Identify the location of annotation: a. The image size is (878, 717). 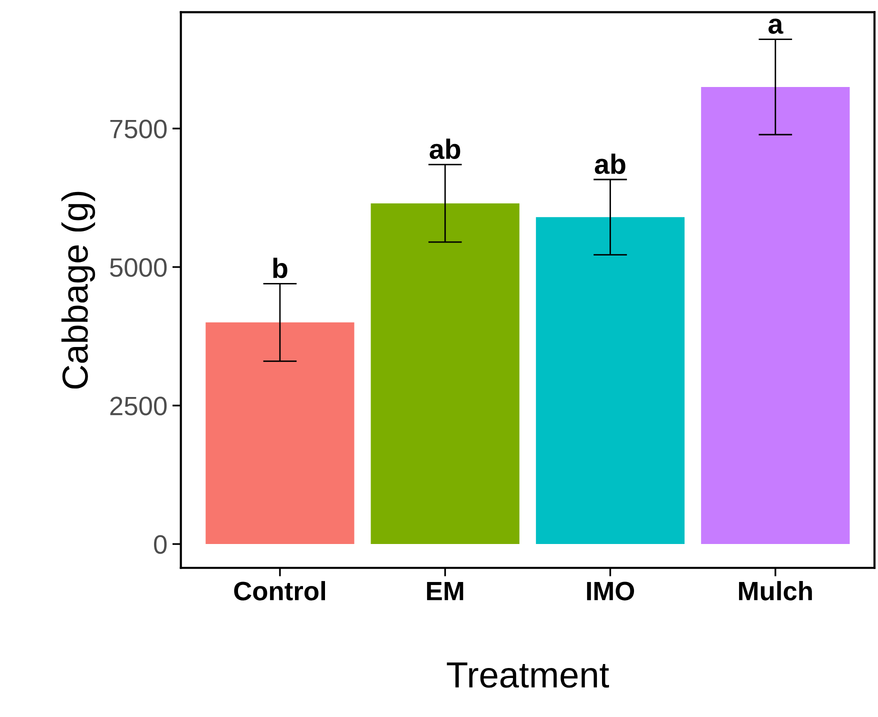
(776, 26).